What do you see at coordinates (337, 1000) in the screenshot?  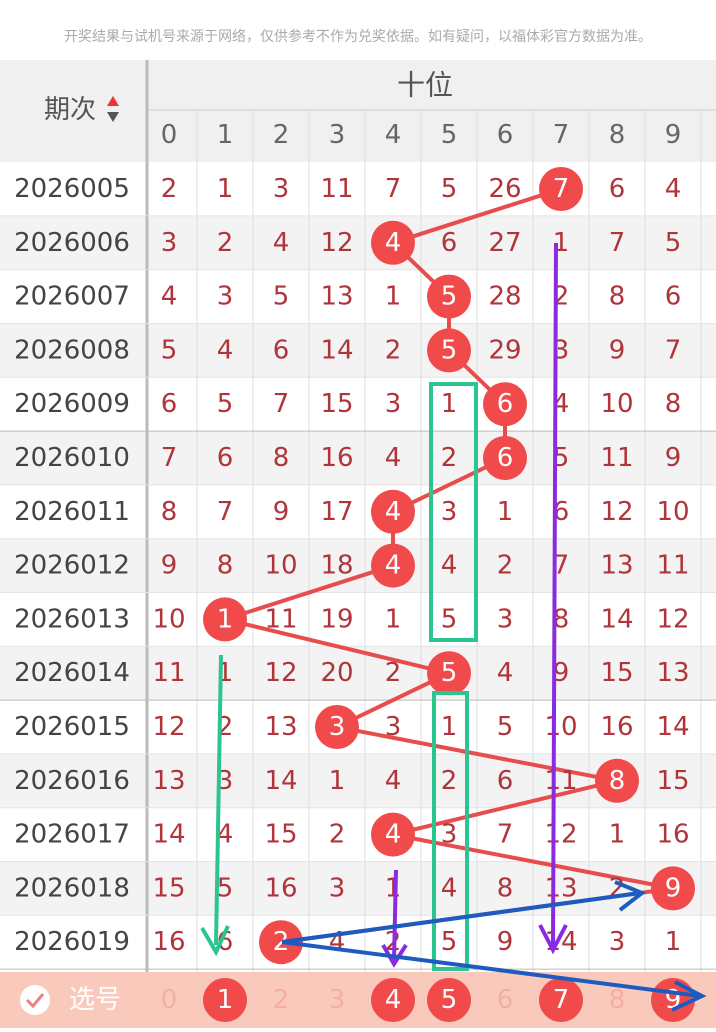 I see `digit-option: 3` at bounding box center [337, 1000].